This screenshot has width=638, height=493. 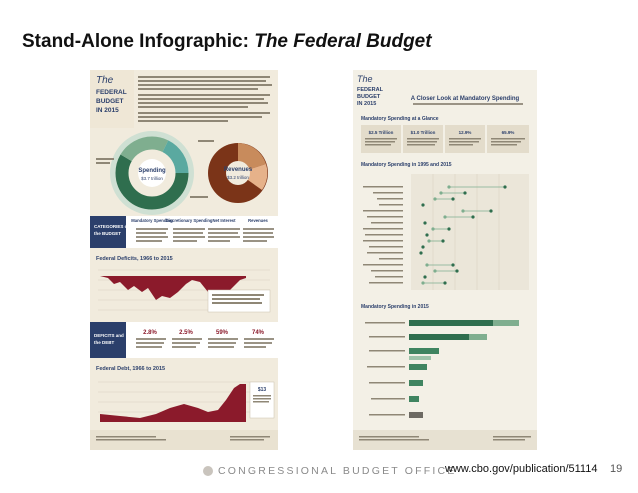 I want to click on revenues-pie: Revenues $3.2 trillion, so click(x=238, y=173).